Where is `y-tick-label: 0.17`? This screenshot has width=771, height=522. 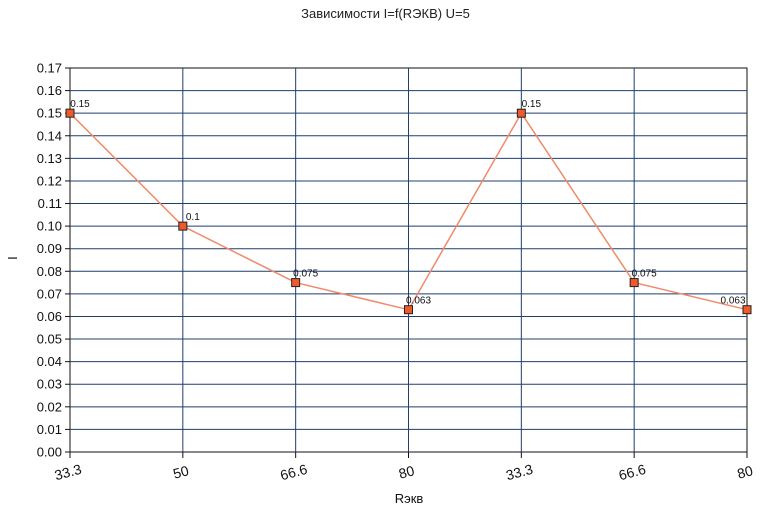
y-tick-label: 0.17 is located at coordinates (49, 68).